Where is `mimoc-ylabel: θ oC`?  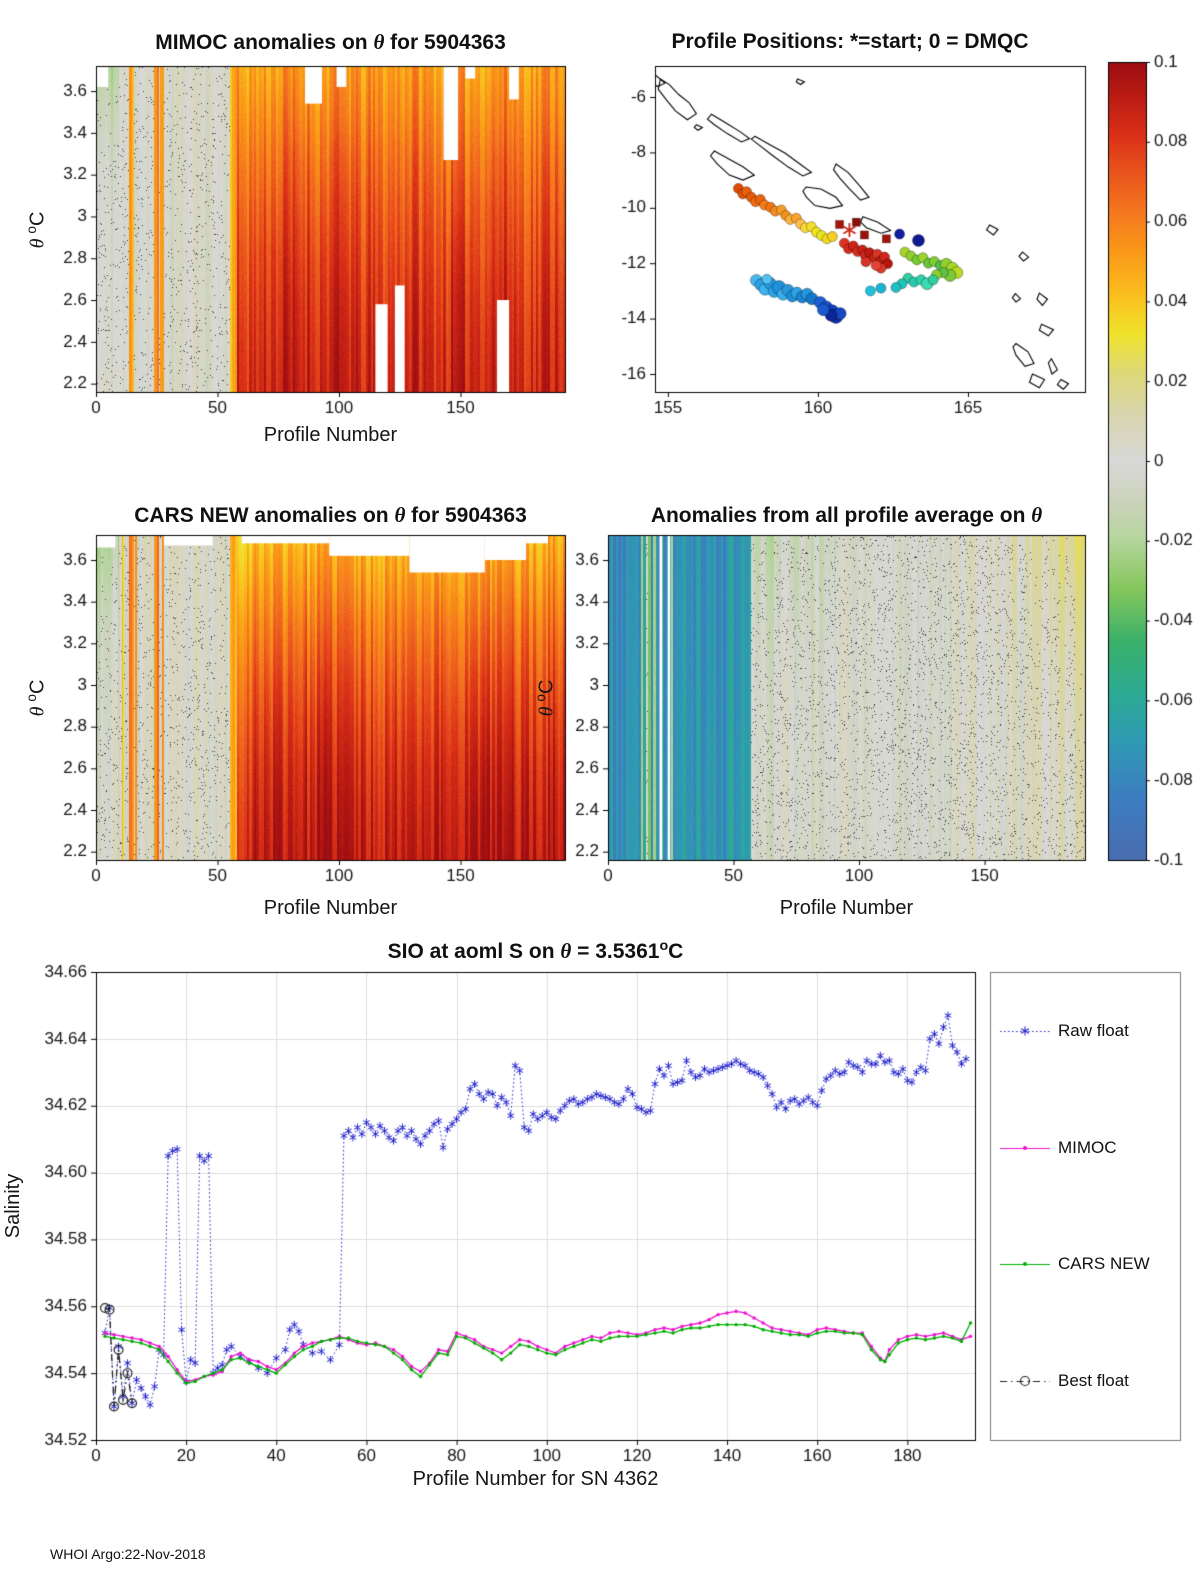 mimoc-ylabel: θ oC is located at coordinates (36, 230).